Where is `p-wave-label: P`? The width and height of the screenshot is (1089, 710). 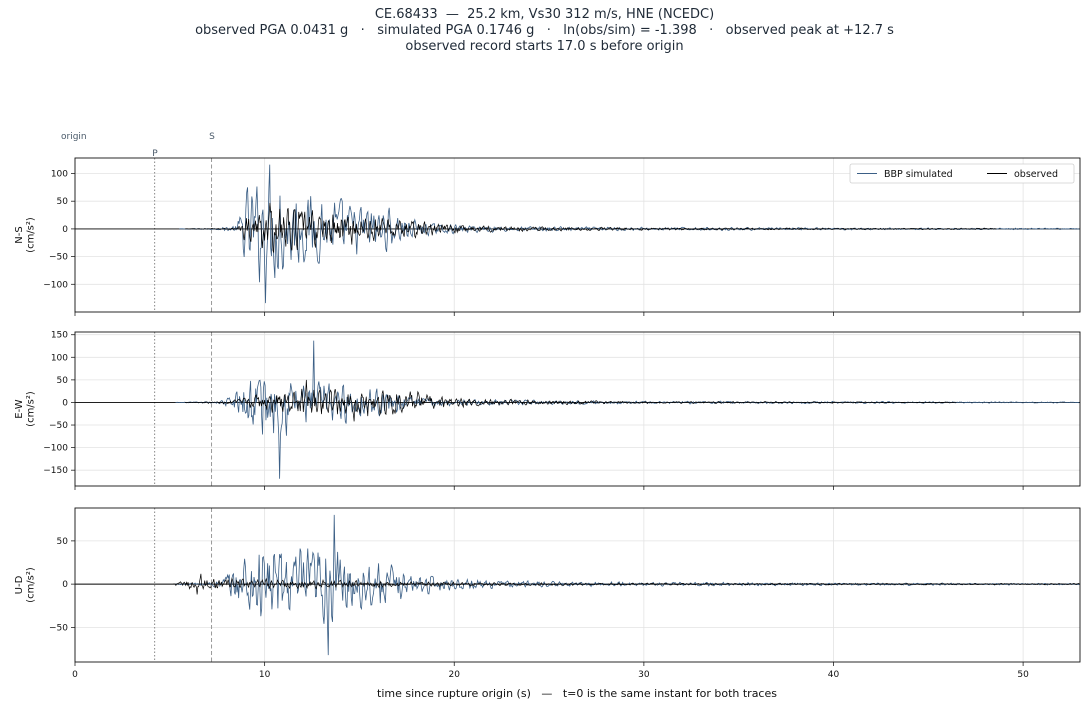
p-wave-label: P is located at coordinates (155, 154).